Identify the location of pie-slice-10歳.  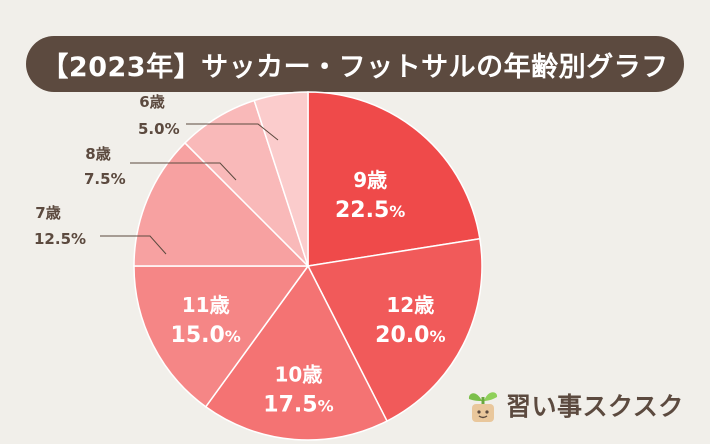
(296, 352).